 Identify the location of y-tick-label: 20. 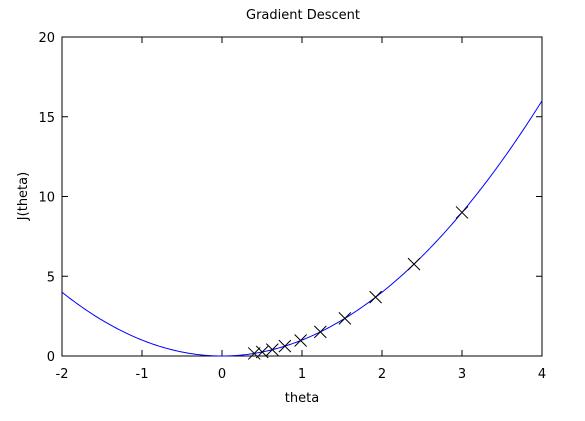
(46, 38).